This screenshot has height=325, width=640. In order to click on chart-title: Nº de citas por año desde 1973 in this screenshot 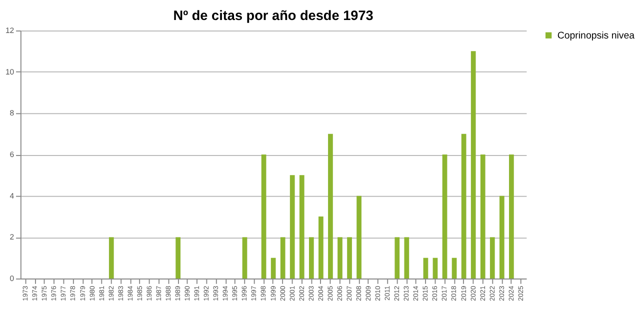, I will do `click(273, 15)`.